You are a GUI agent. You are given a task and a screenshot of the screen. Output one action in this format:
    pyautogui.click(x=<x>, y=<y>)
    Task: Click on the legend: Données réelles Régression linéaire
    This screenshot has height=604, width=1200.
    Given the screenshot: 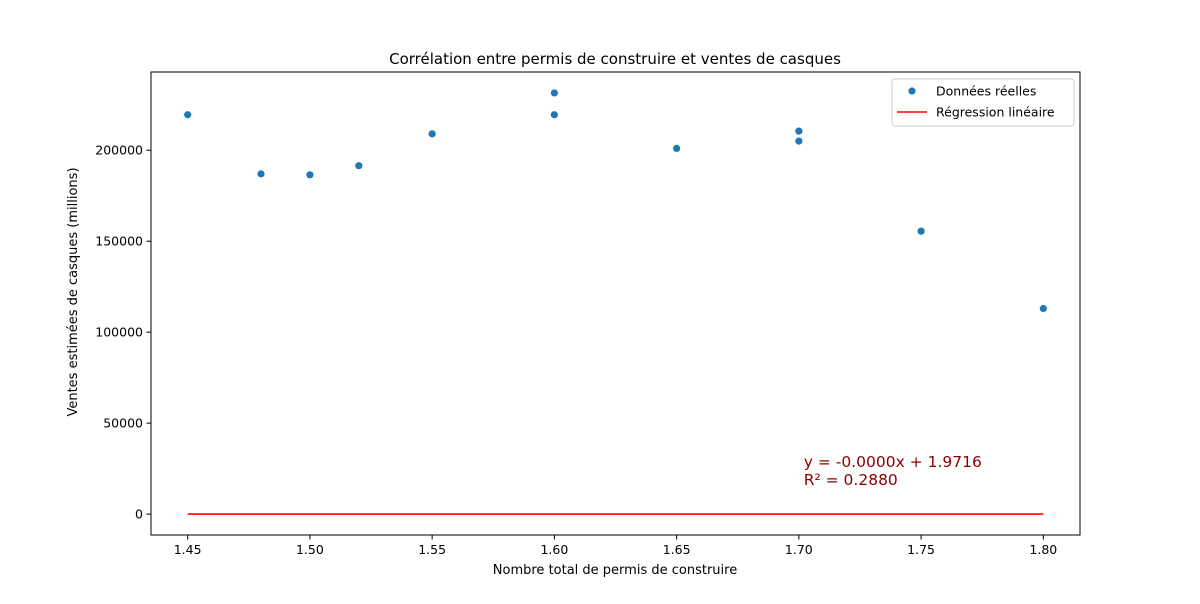 What is the action you would take?
    pyautogui.click(x=983, y=102)
    